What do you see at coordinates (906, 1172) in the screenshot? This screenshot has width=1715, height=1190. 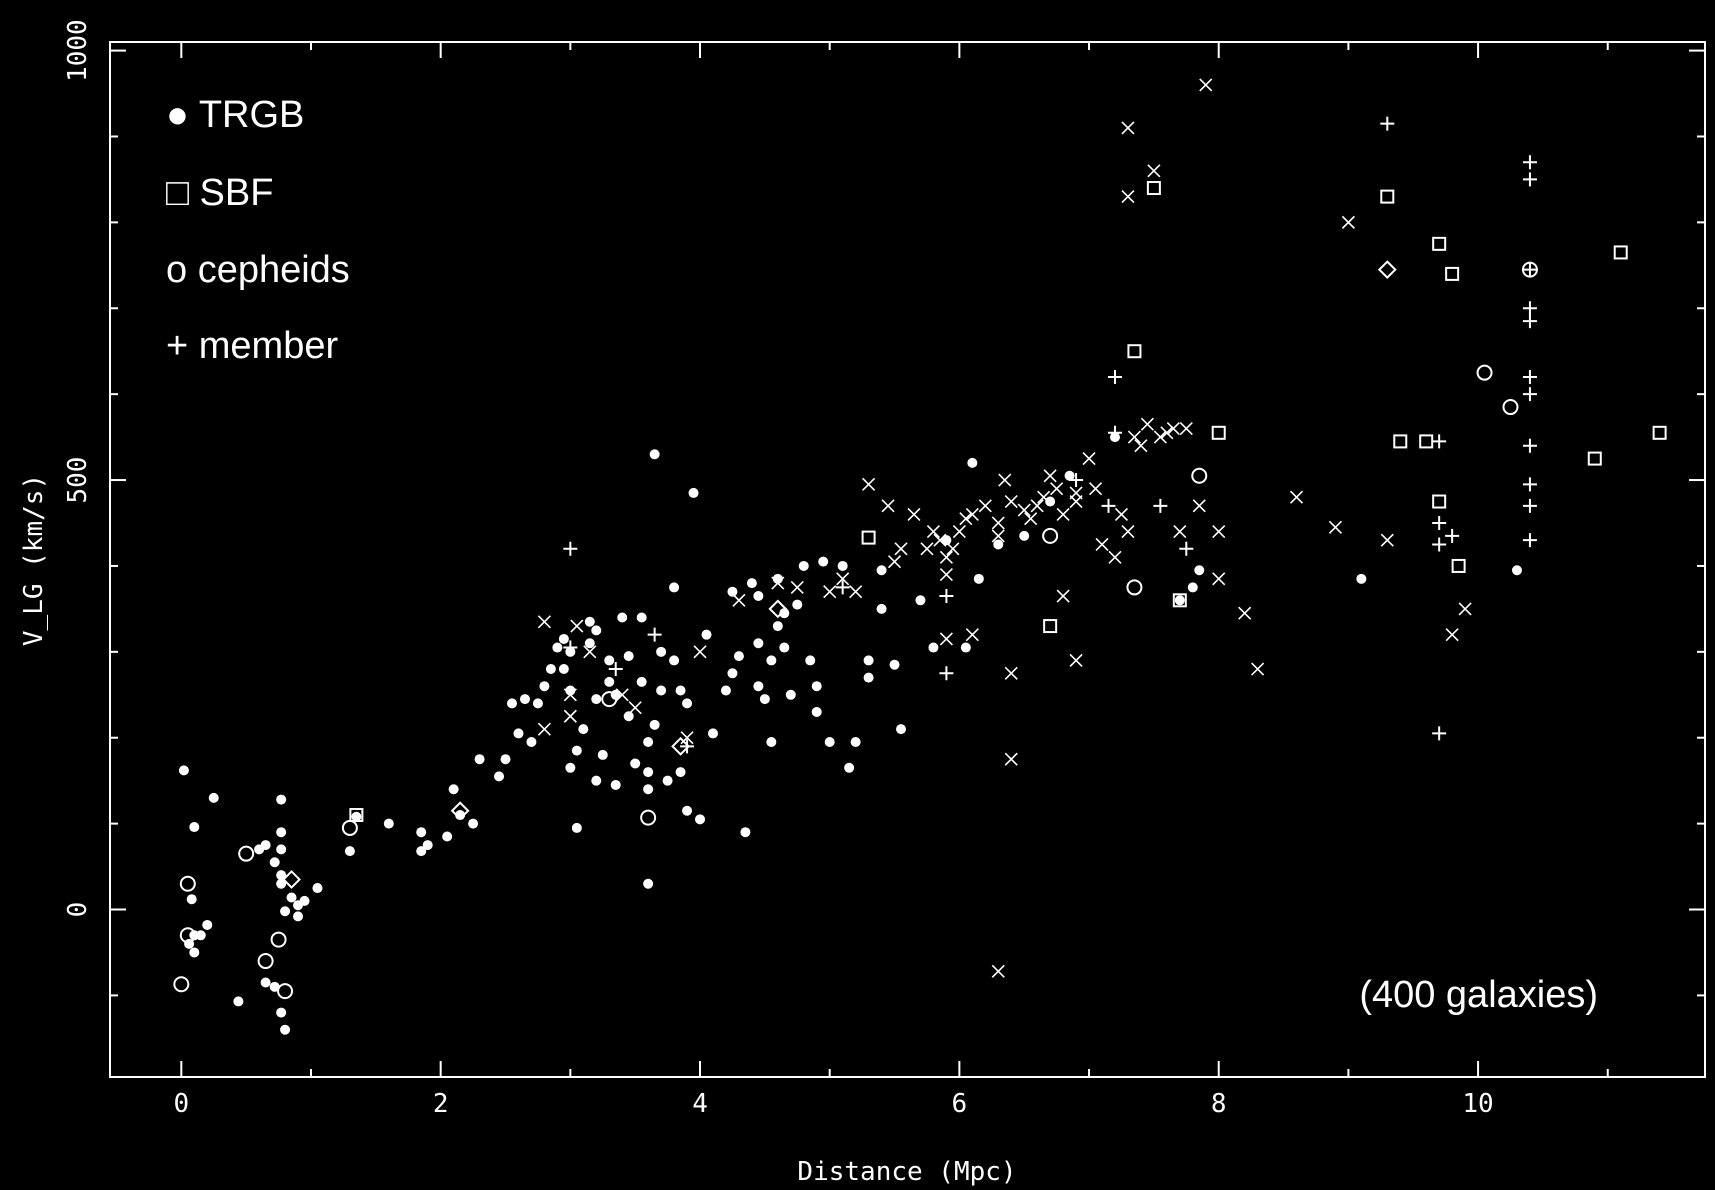 I see `x-axis-title: Distance (Mpc)` at bounding box center [906, 1172].